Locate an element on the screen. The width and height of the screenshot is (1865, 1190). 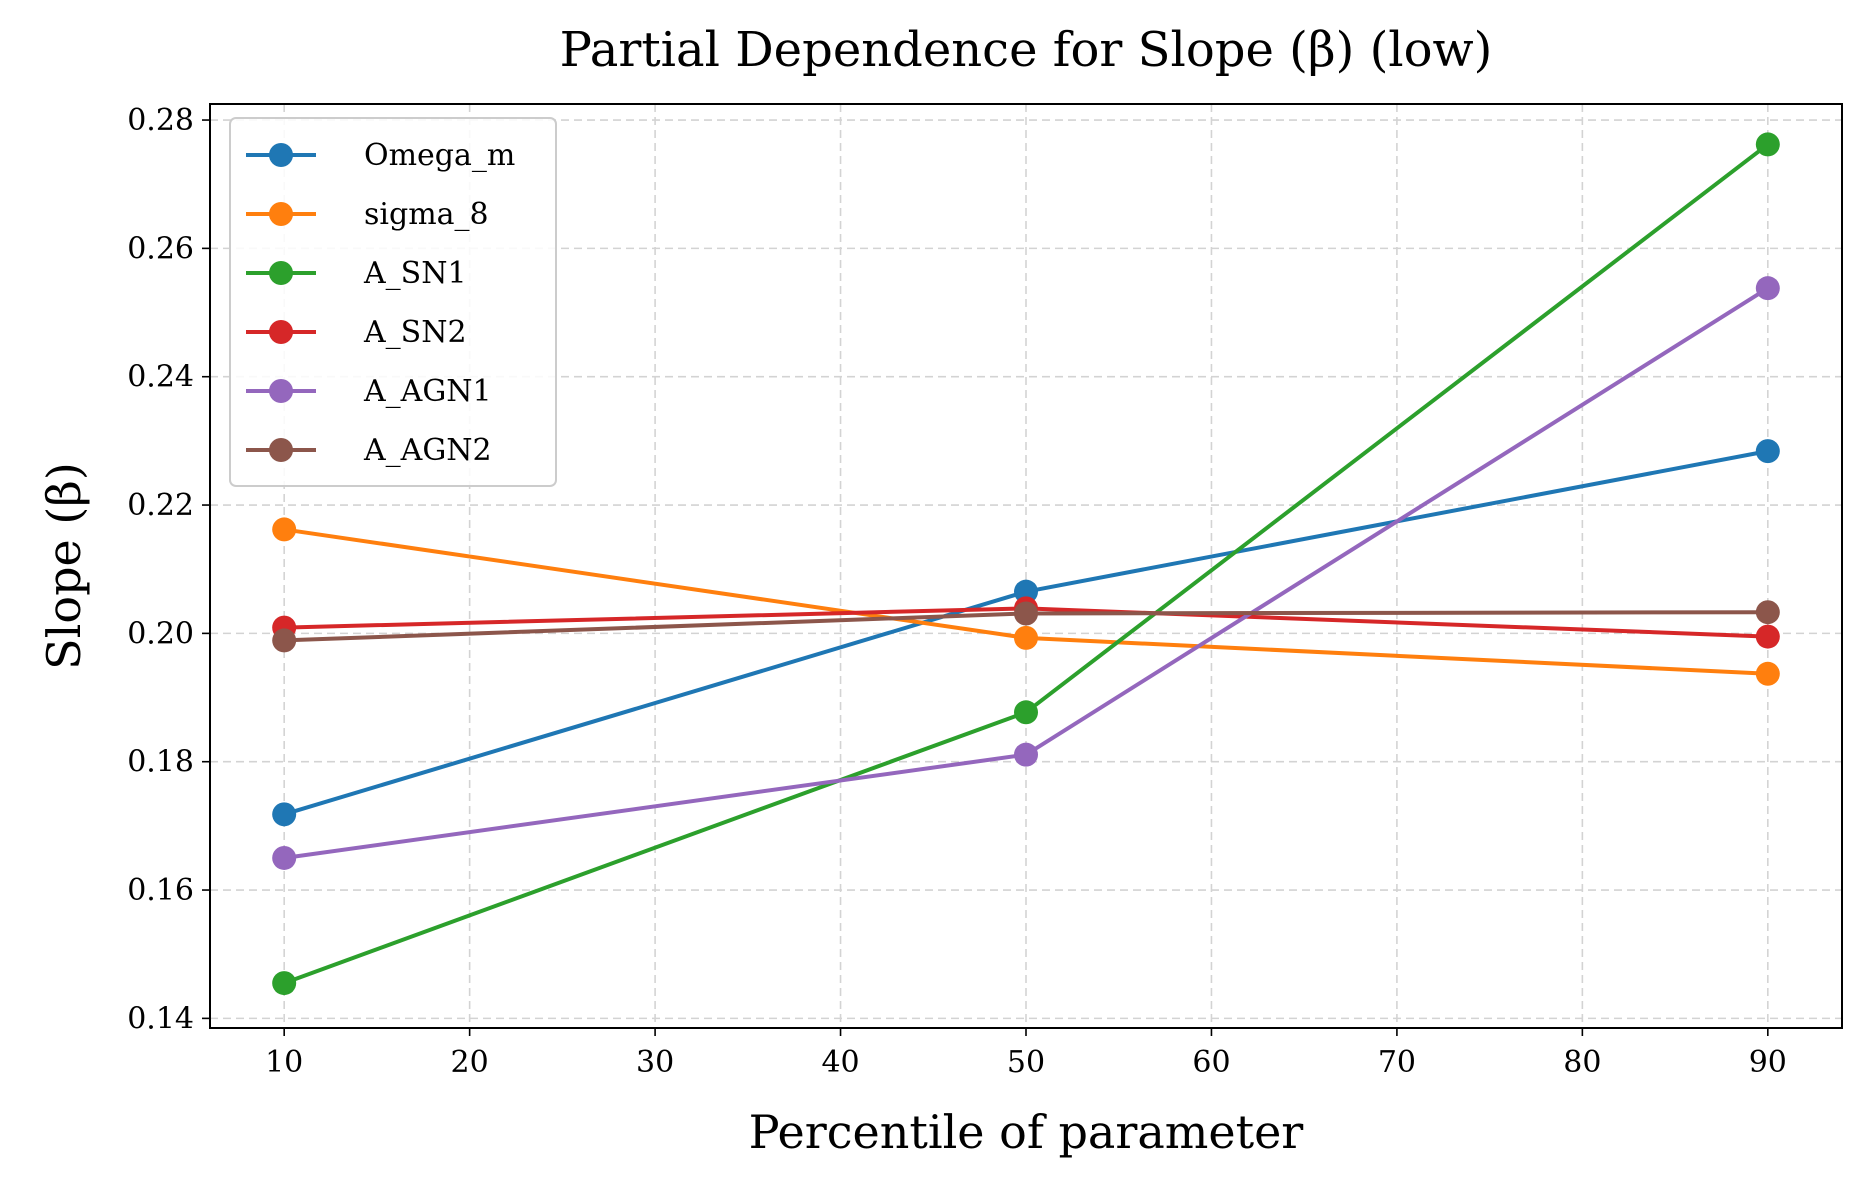
x-tick-label-5: 60 is located at coordinates (1211, 1062).